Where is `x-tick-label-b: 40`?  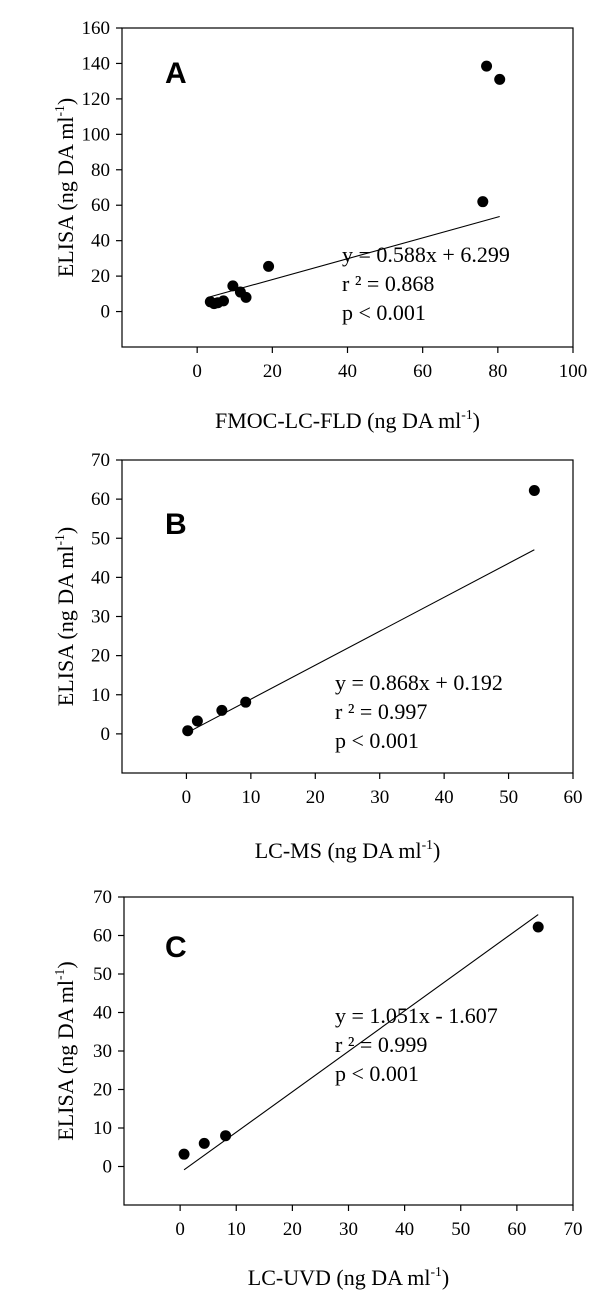 x-tick-label-b: 40 is located at coordinates (444, 797).